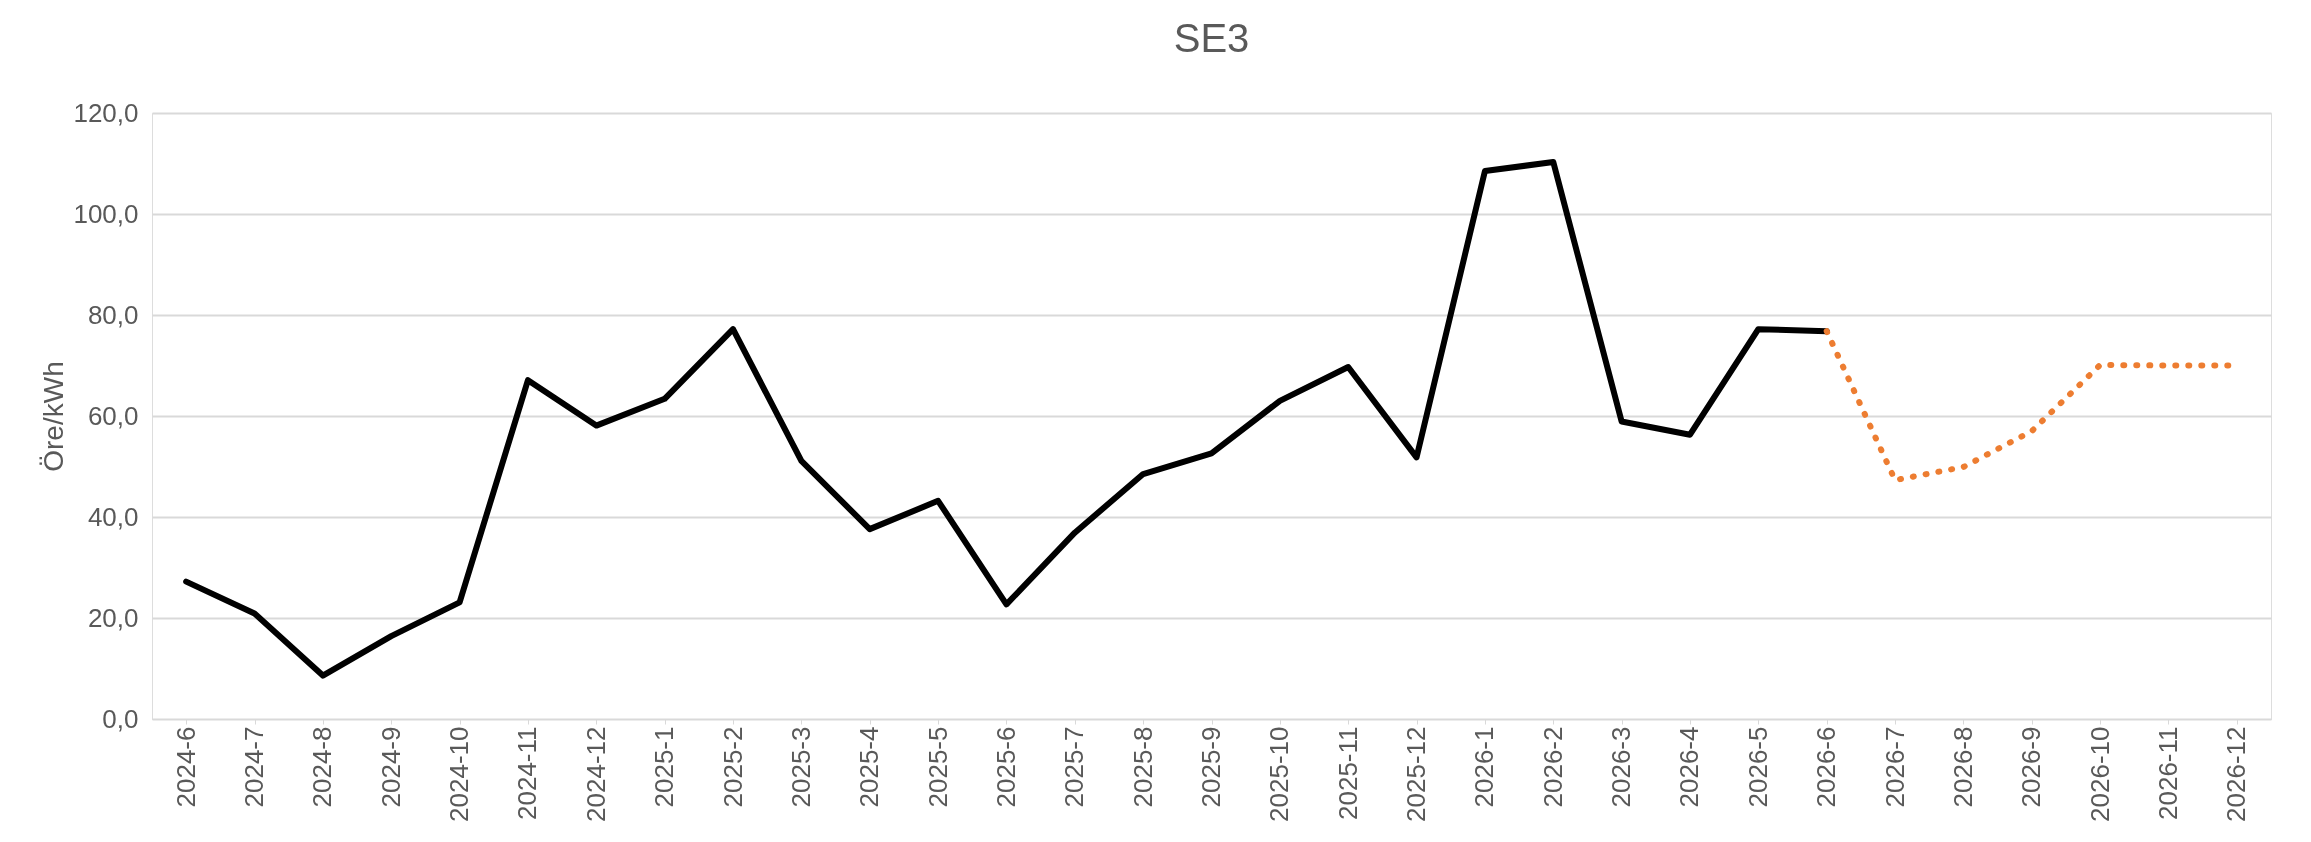  Describe the element at coordinates (1005, 767) in the screenshot. I see `x-tick-label: 2025-6` at that location.